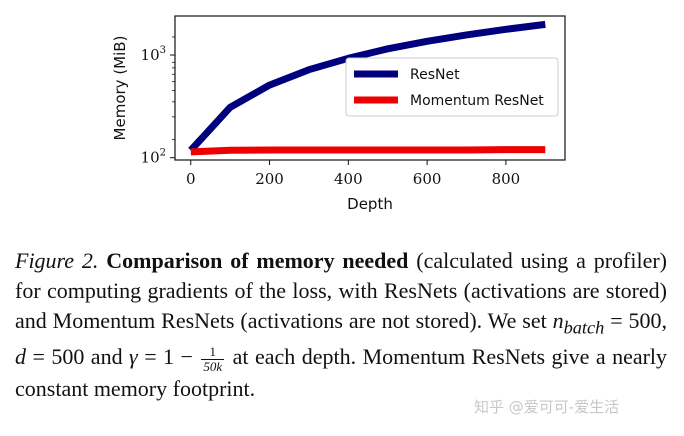  Describe the element at coordinates (191, 179) in the screenshot. I see `x-tick-label: 0` at that location.